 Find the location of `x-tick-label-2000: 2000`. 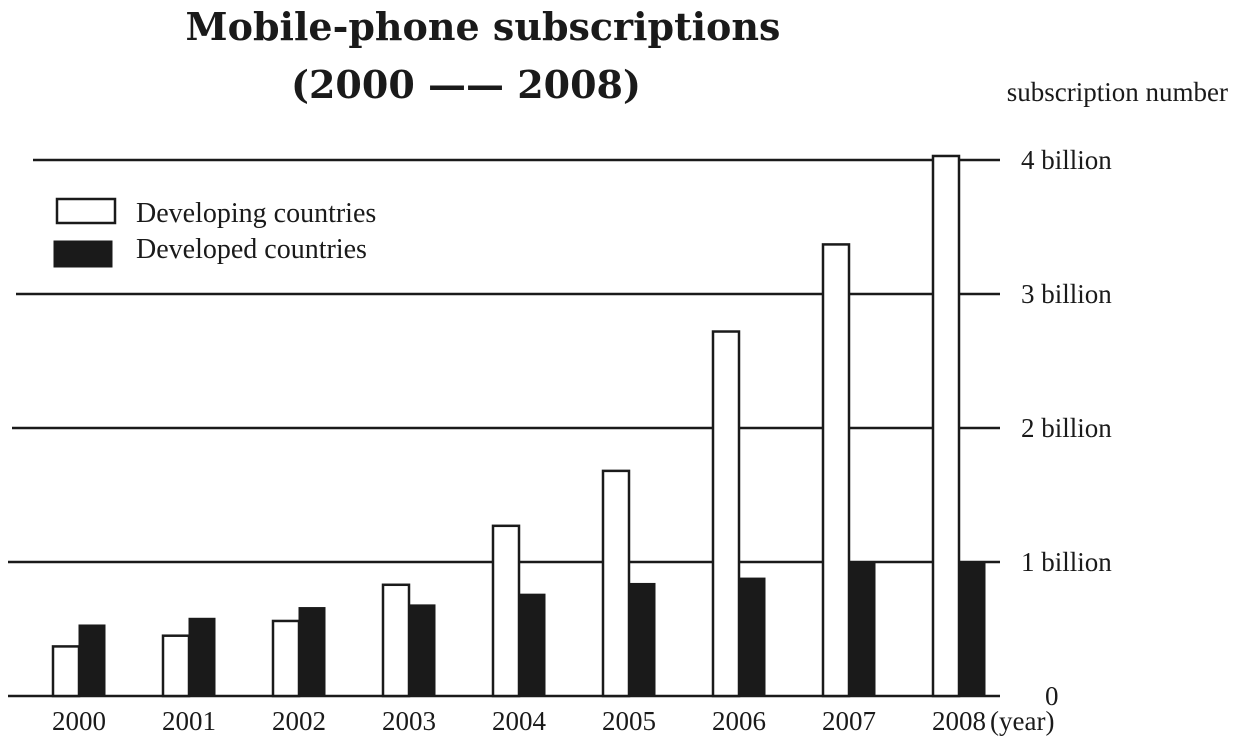

x-tick-label-2000: 2000 is located at coordinates (79, 721).